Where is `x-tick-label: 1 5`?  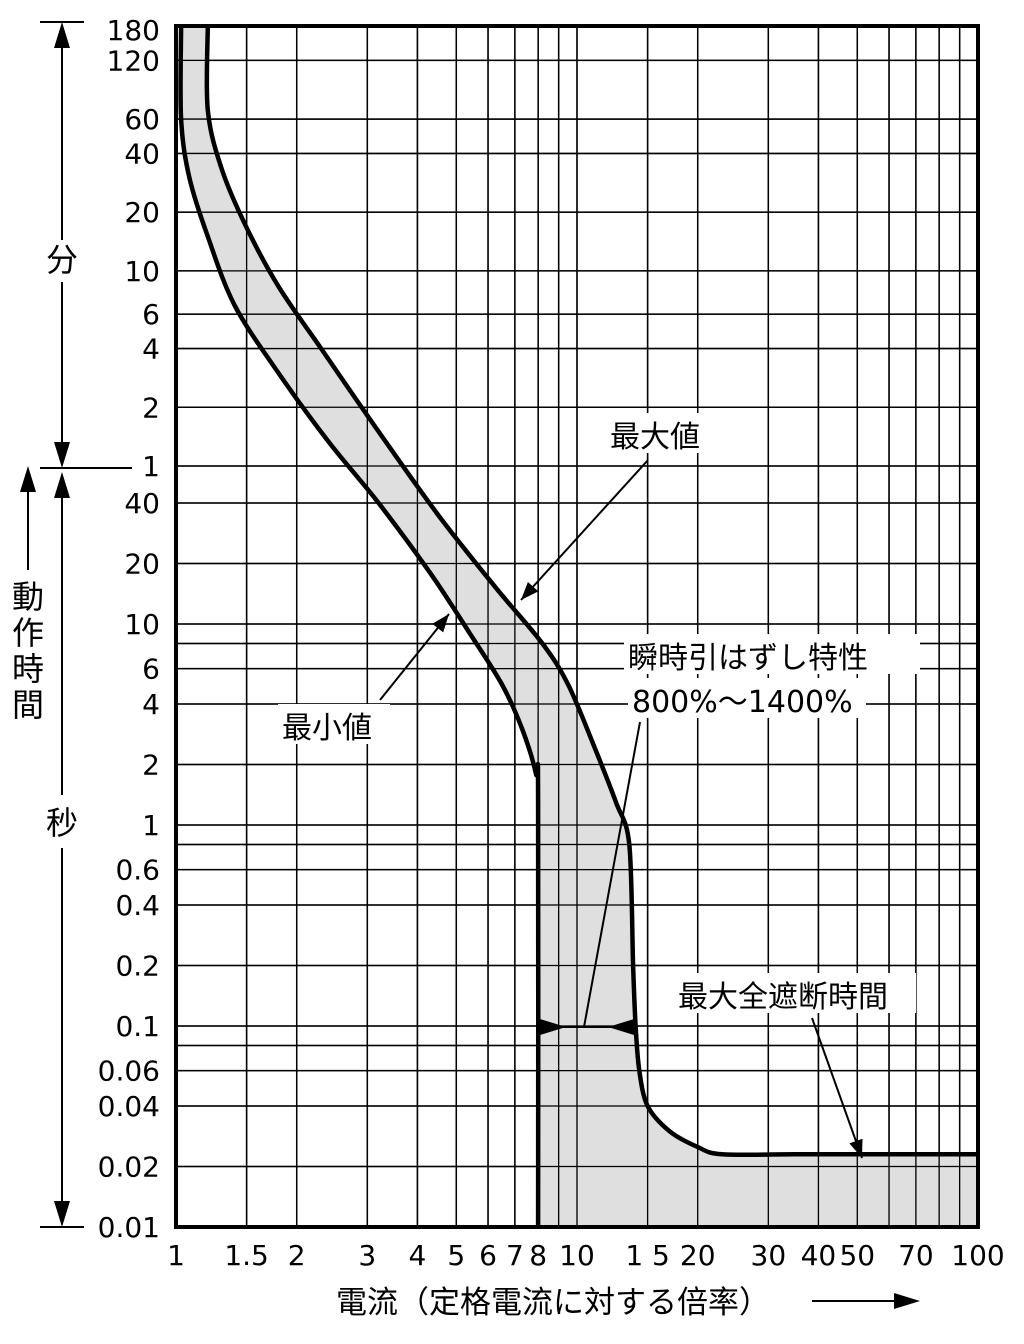
x-tick-label: 1 5 is located at coordinates (647, 1255).